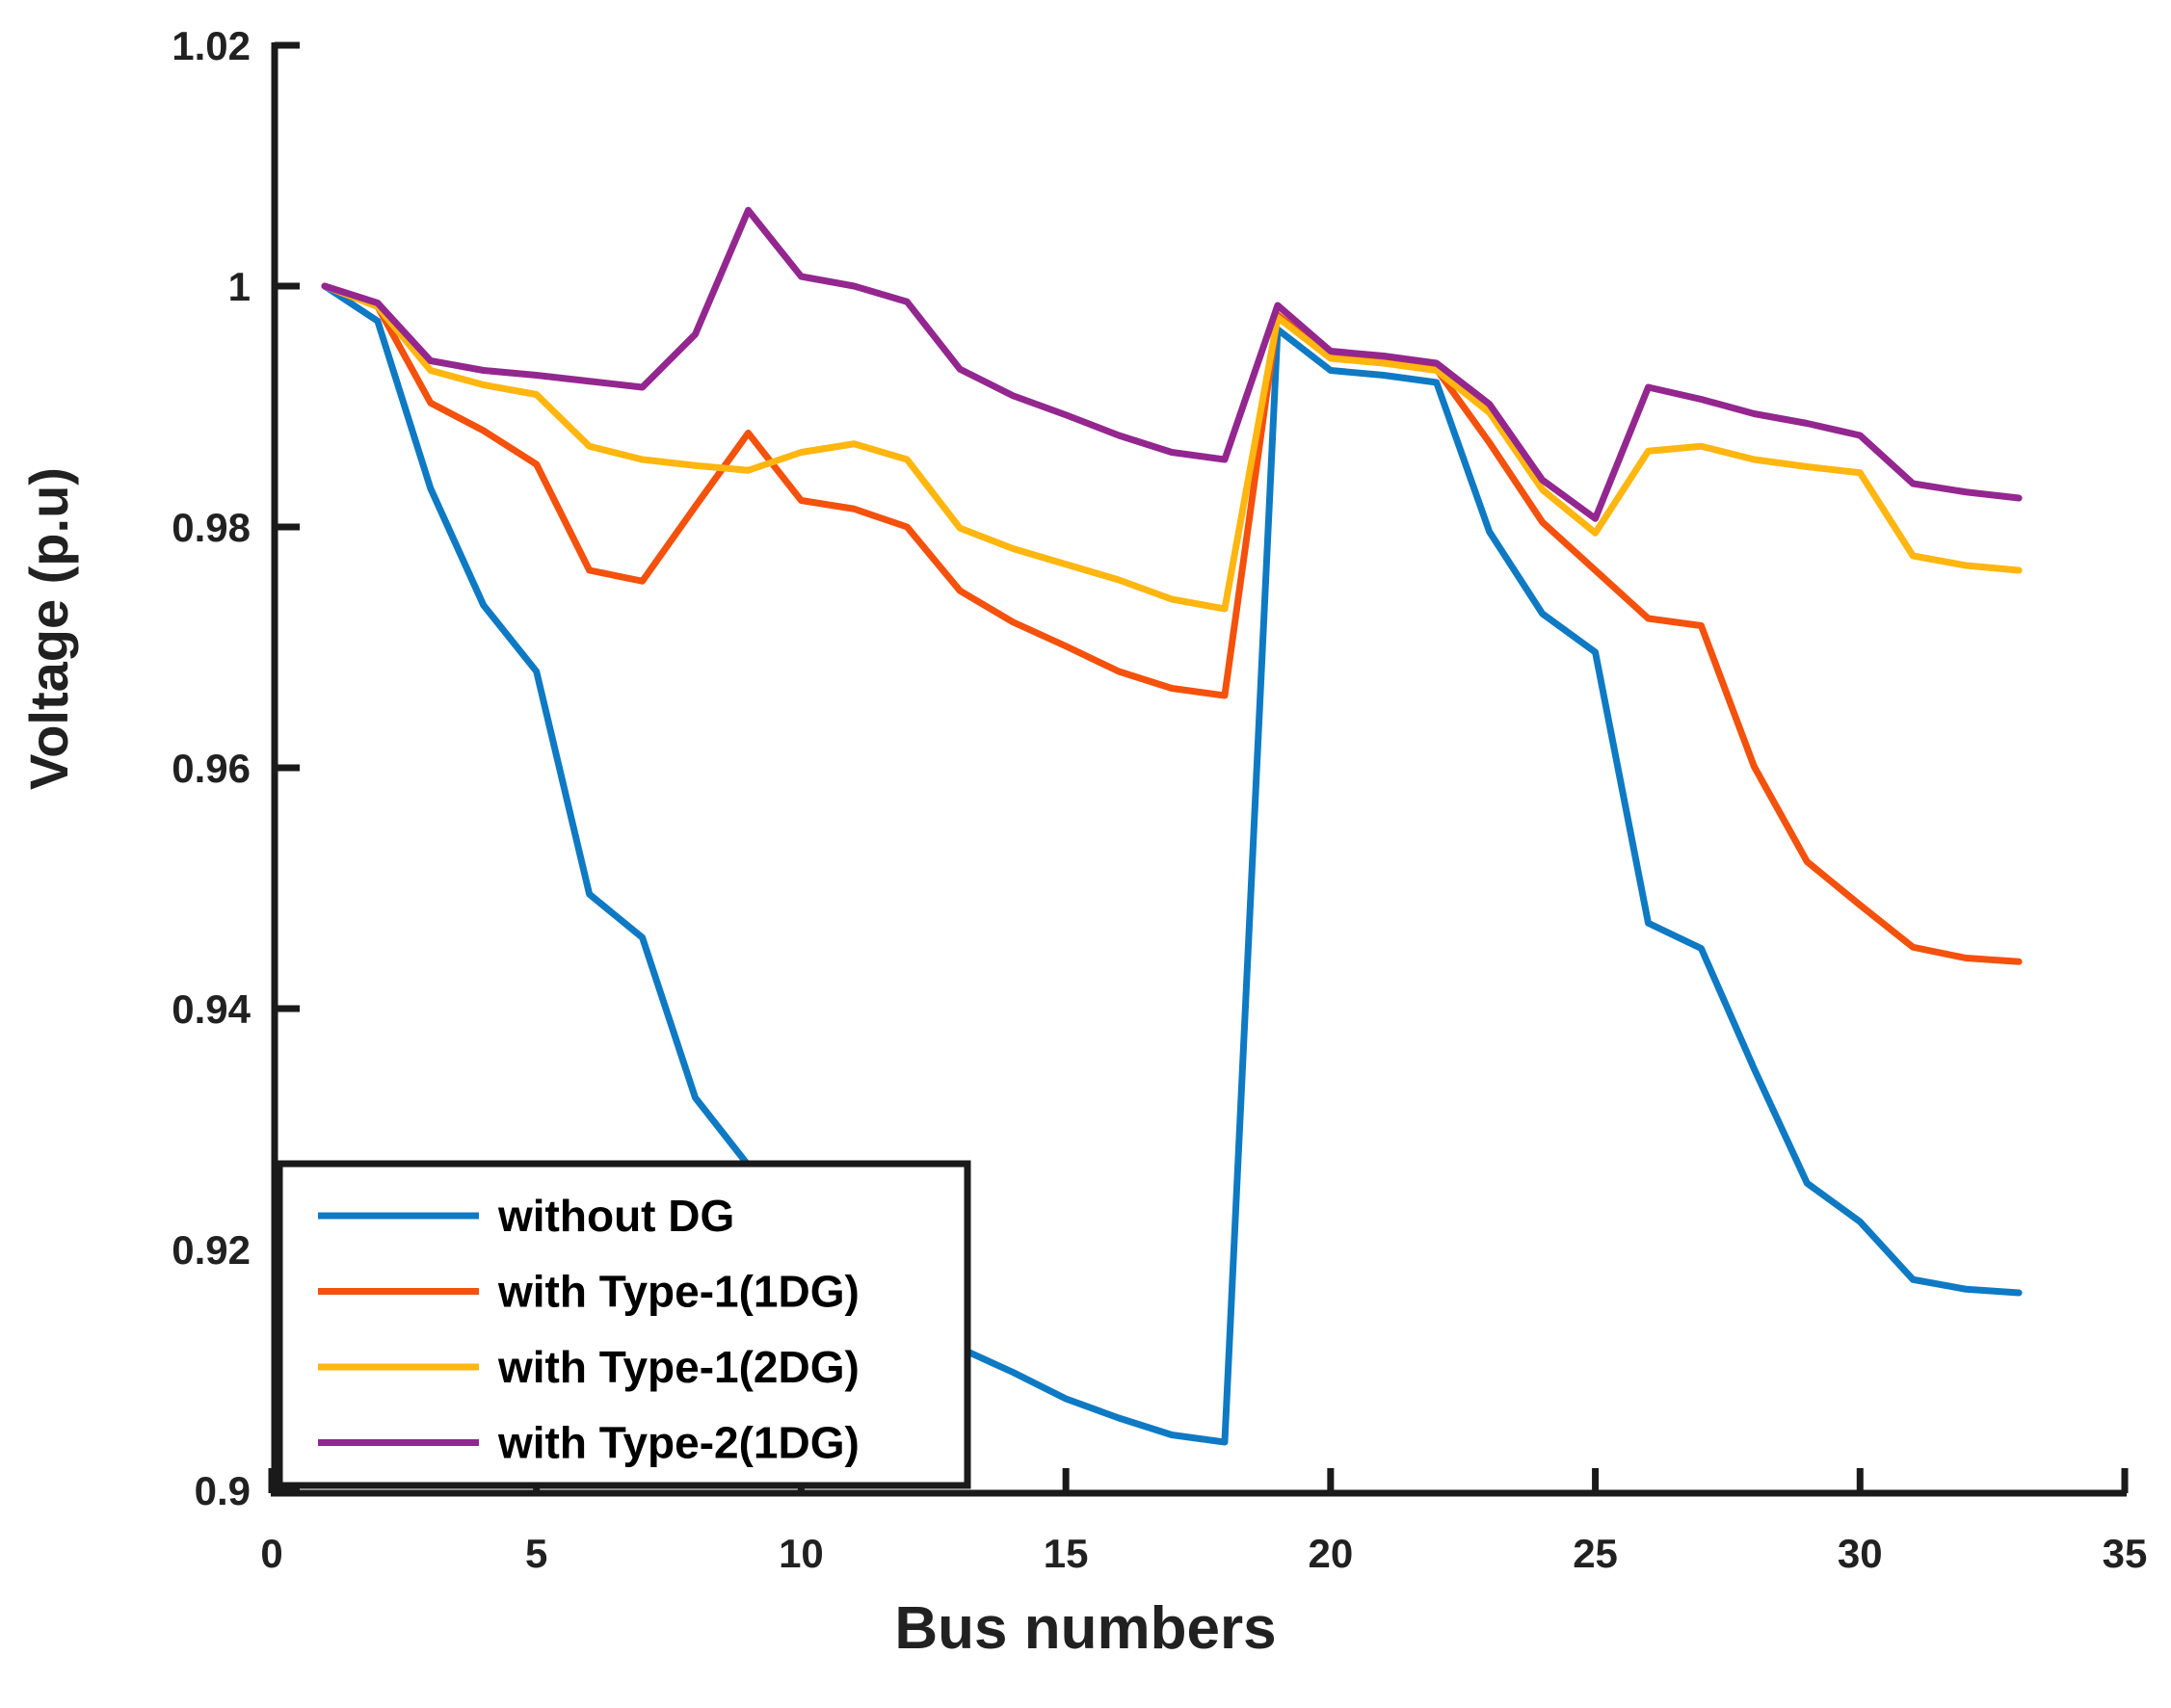  Describe the element at coordinates (678, 1367) in the screenshot. I see `legend-label-3: with Type-1(2DG)` at that location.